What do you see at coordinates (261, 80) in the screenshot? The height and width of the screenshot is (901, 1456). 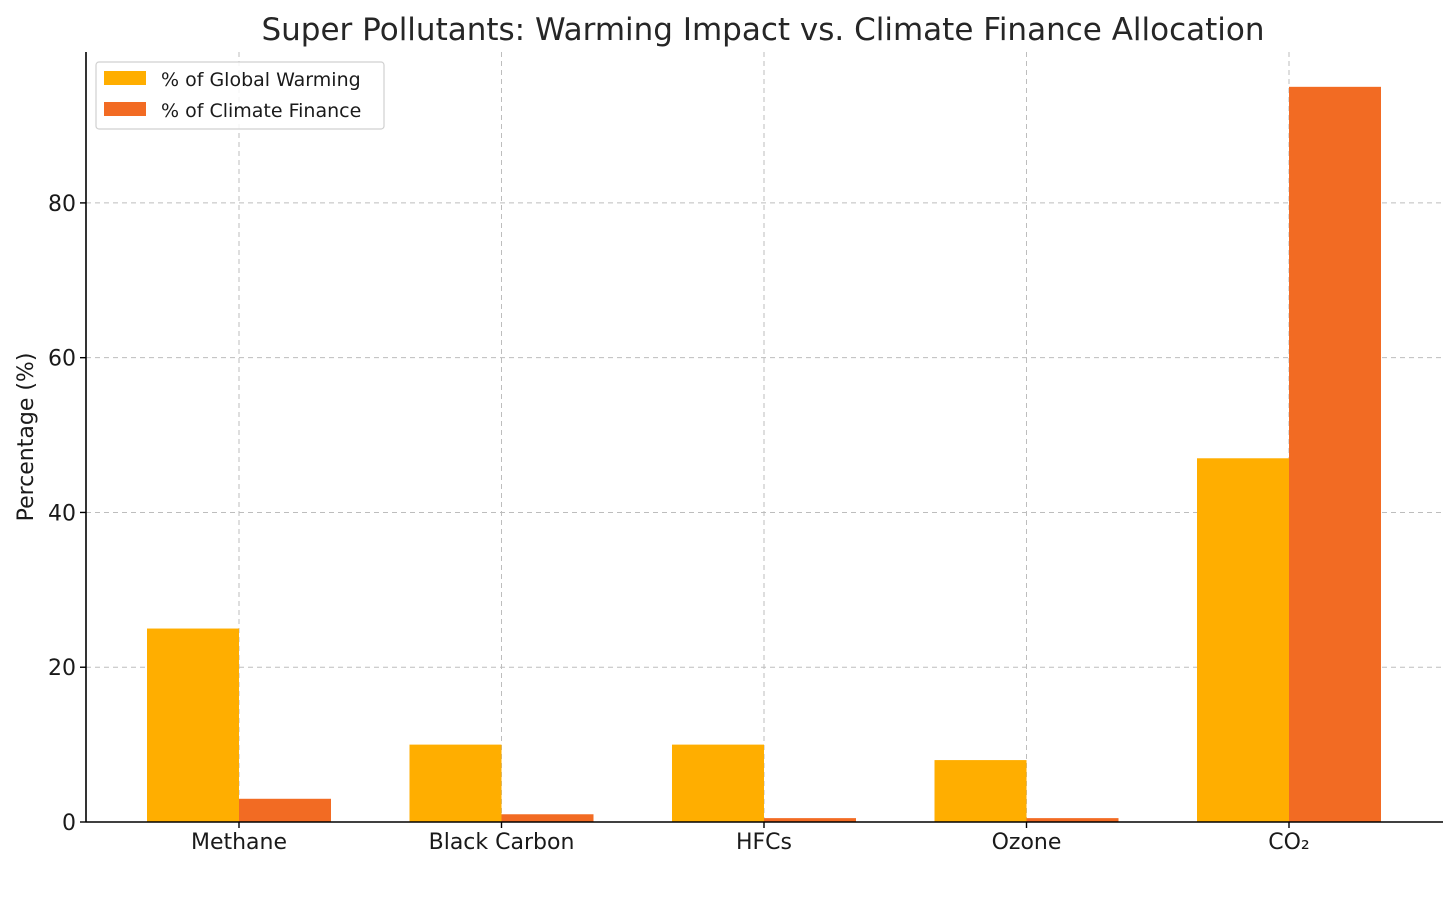 I see `legend-label: % of Global Warming` at bounding box center [261, 80].